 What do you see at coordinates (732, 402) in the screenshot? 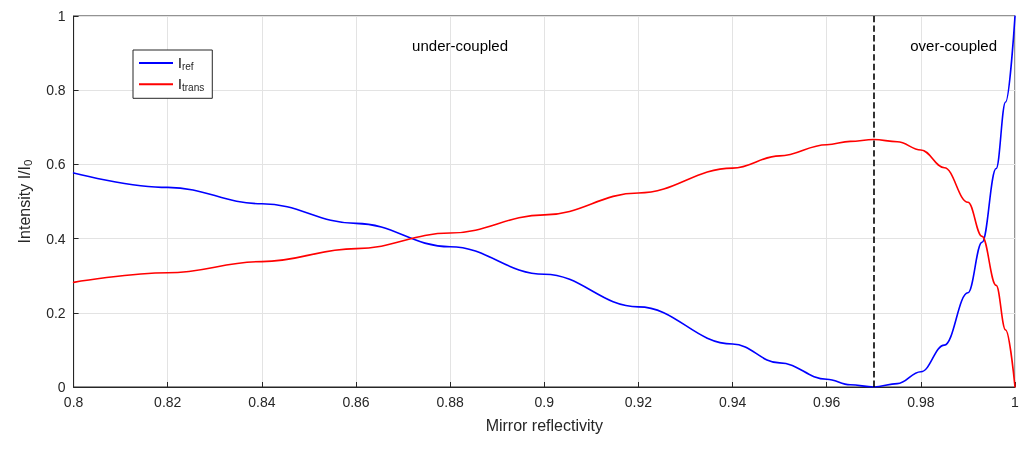
I see `x-tick-label: 0.94` at bounding box center [732, 402].